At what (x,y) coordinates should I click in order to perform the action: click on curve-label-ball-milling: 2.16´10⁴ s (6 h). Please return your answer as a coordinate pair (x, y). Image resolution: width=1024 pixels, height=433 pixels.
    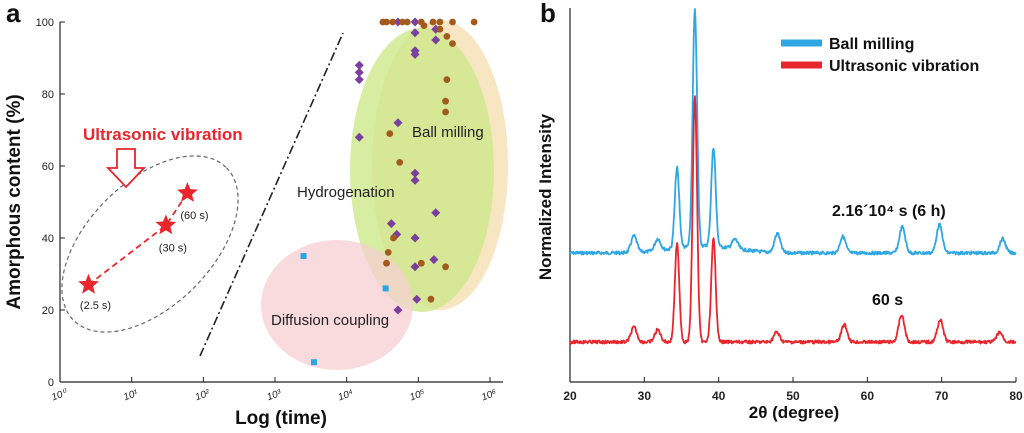
    Looking at the image, I should click on (889, 211).